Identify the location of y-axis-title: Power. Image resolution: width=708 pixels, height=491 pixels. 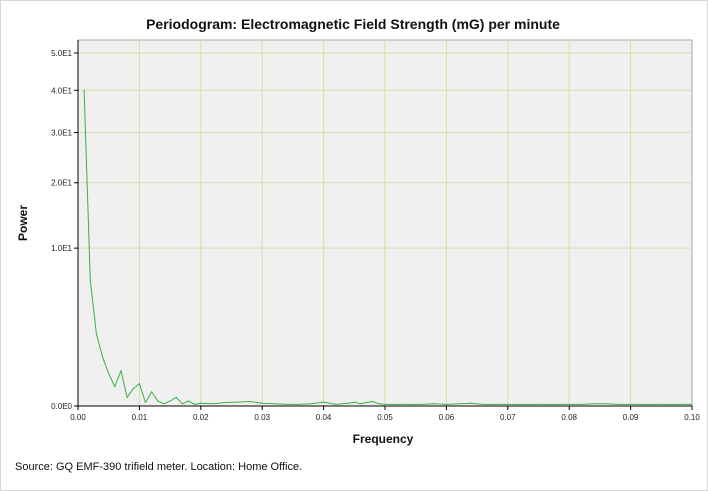
(23, 223).